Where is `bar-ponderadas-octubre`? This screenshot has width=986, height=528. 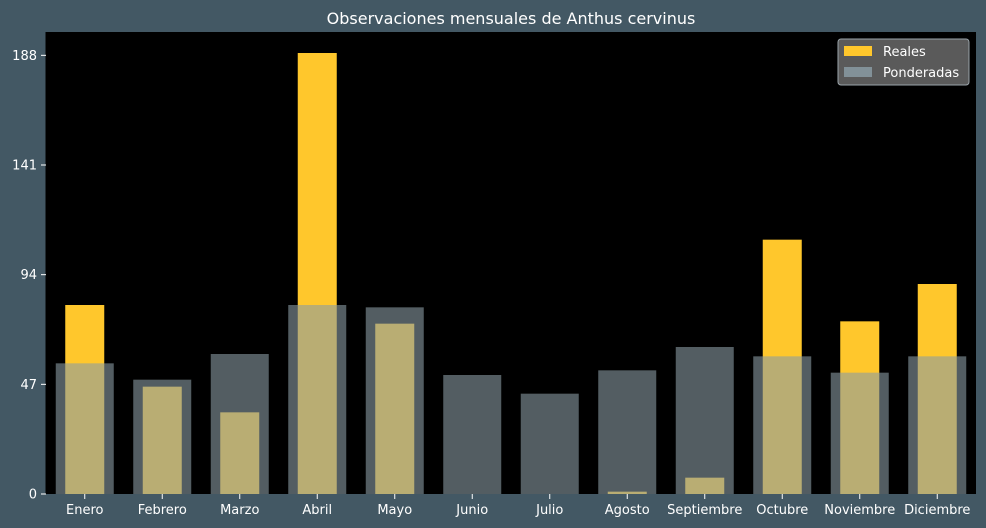
bar-ponderadas-octubre is located at coordinates (782, 425).